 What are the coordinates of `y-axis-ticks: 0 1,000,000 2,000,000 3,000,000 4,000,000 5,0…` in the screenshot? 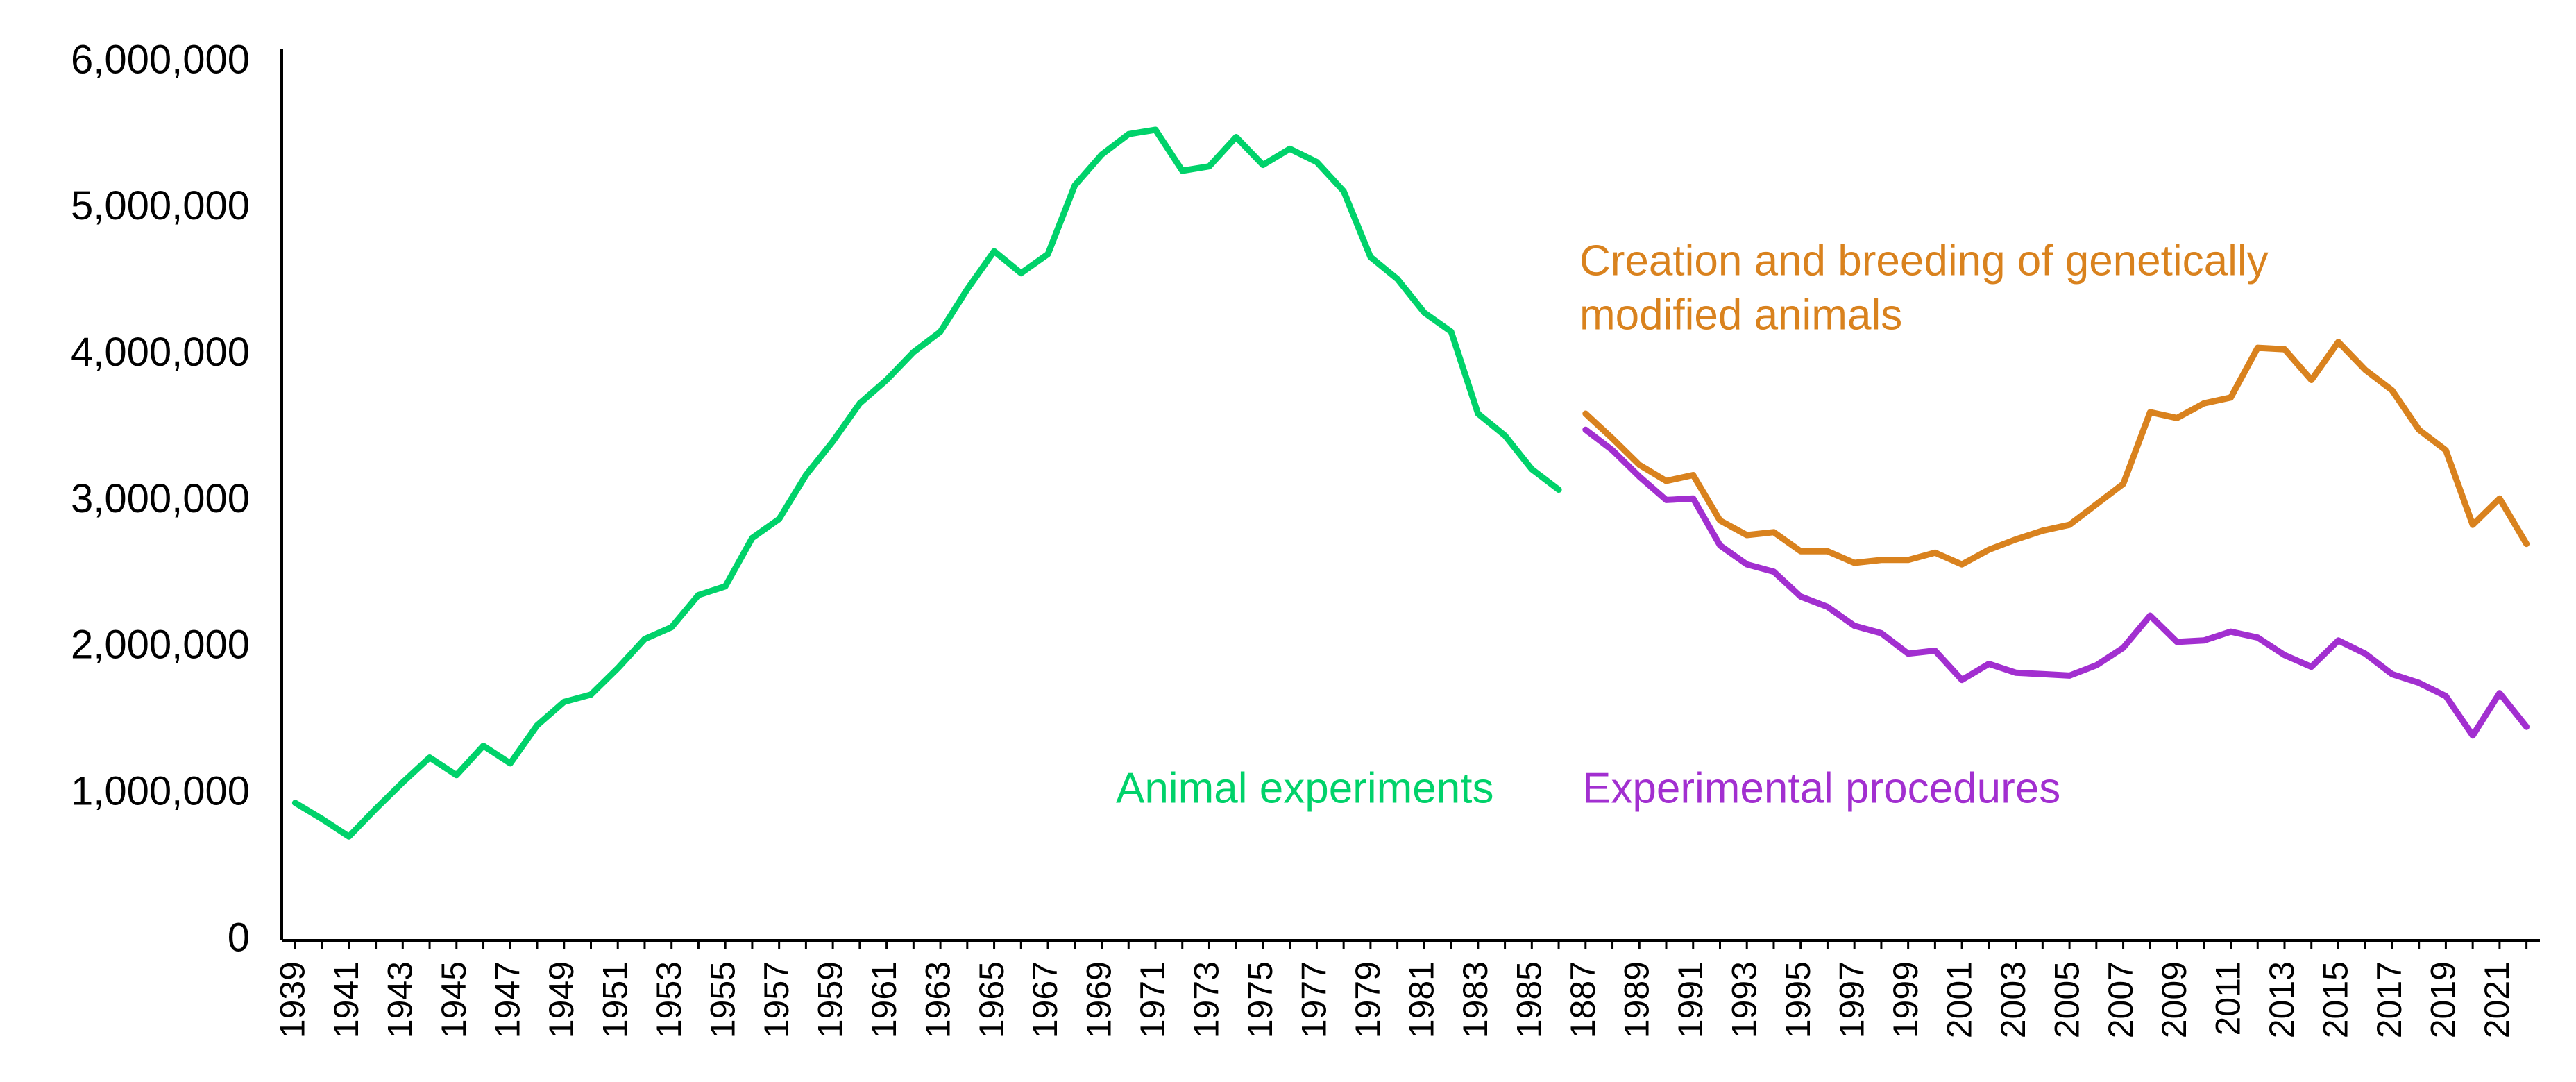 It's located at (160, 498).